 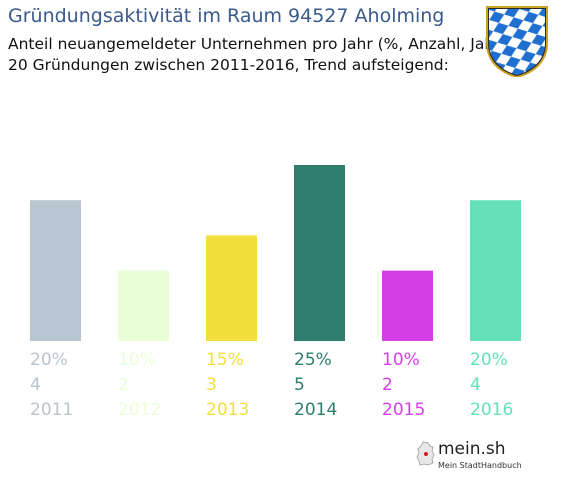 What do you see at coordinates (491, 410) in the screenshot?
I see `year-label: 2016` at bounding box center [491, 410].